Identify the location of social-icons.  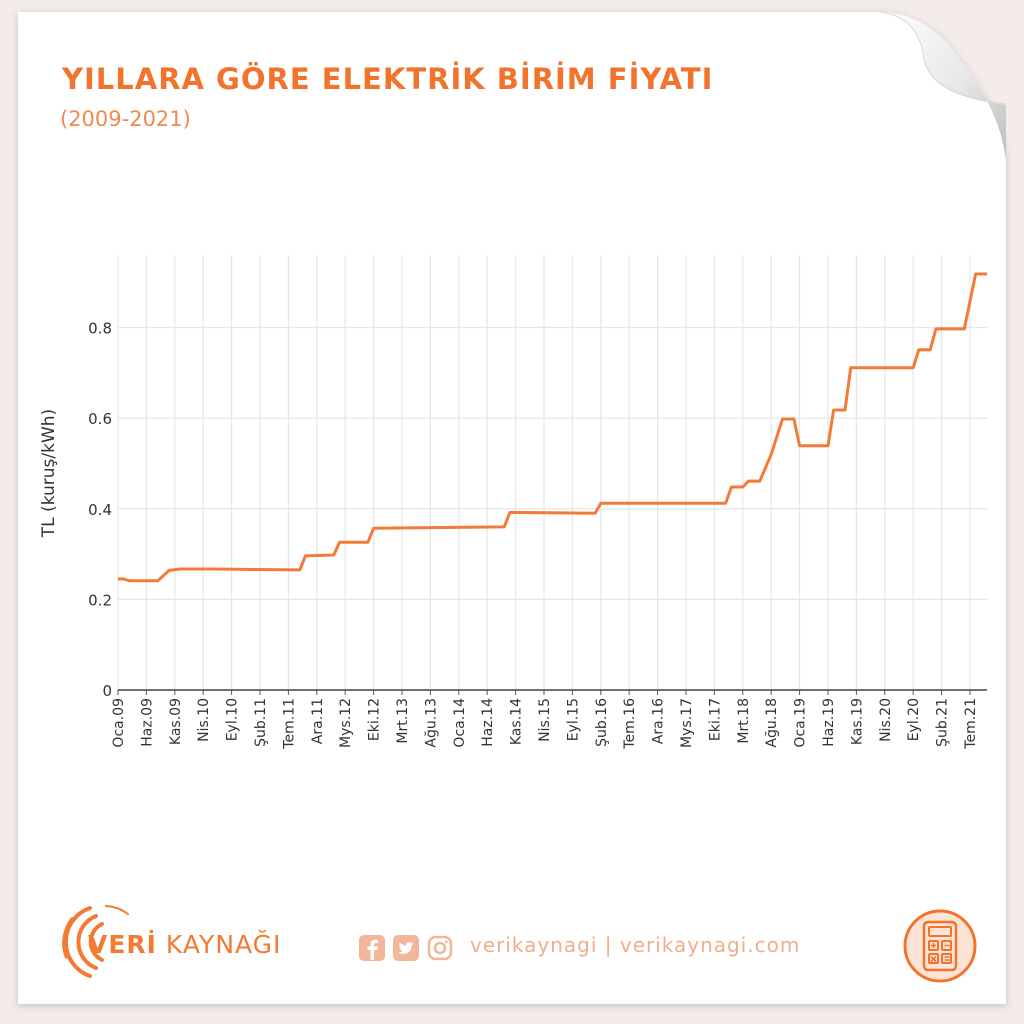
(406, 948).